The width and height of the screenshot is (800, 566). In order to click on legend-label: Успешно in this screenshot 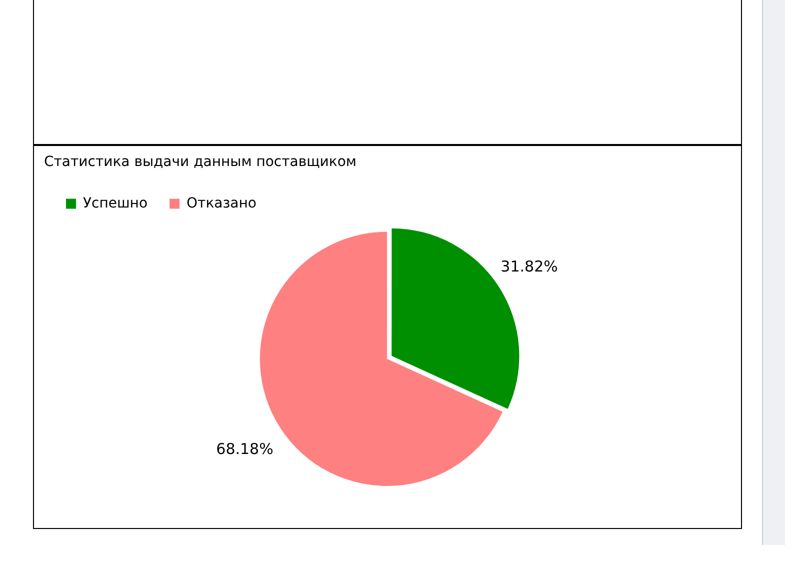, I will do `click(115, 203)`.